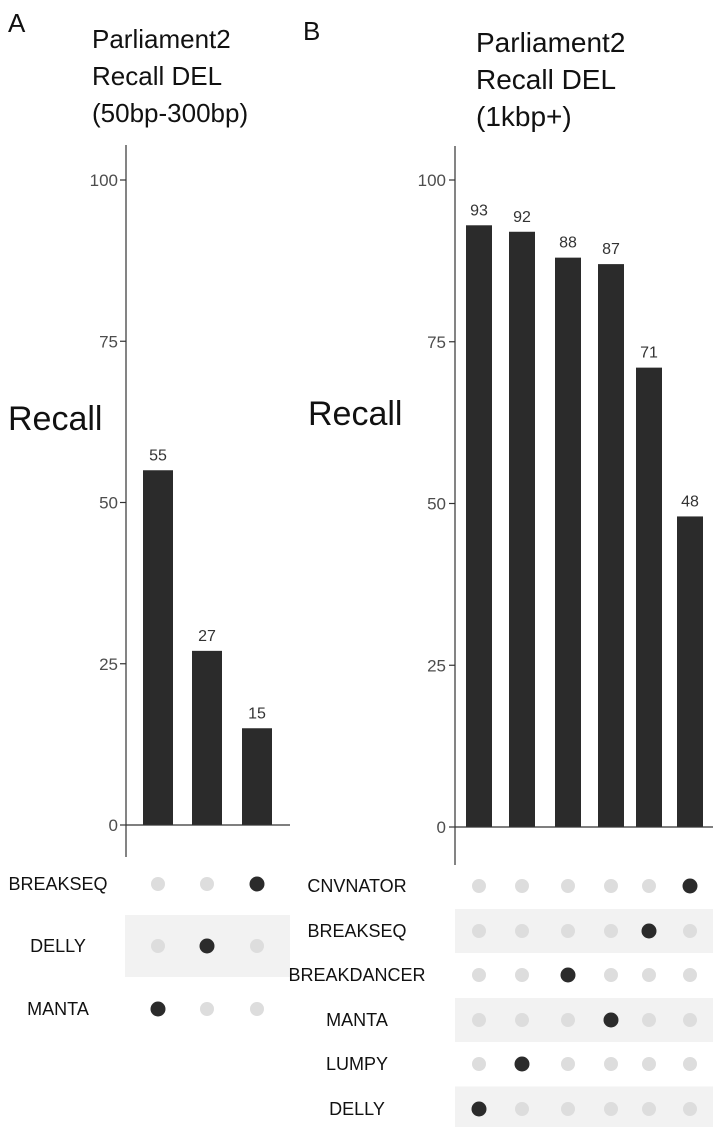 Image resolution: width=713 pixels, height=1127 pixels. I want to click on panel-a-matrix-row-label: MANTA, so click(58, 1009).